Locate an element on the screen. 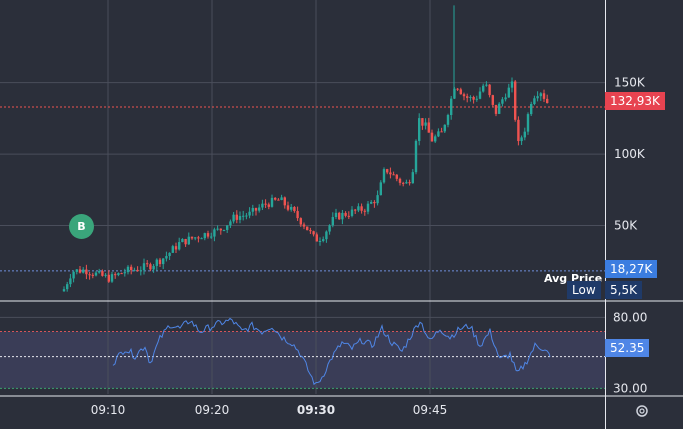 This screenshot has width=683, height=429. settings-button is located at coordinates (642, 411).